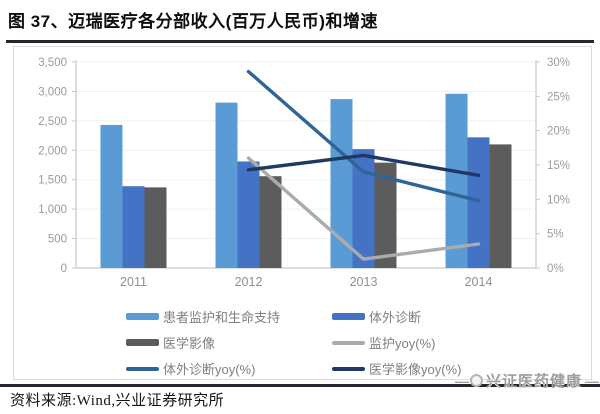 The width and height of the screenshot is (600, 414). Describe the element at coordinates (226, 185) in the screenshot. I see `bar-患者监护和生命支持-2012` at that location.